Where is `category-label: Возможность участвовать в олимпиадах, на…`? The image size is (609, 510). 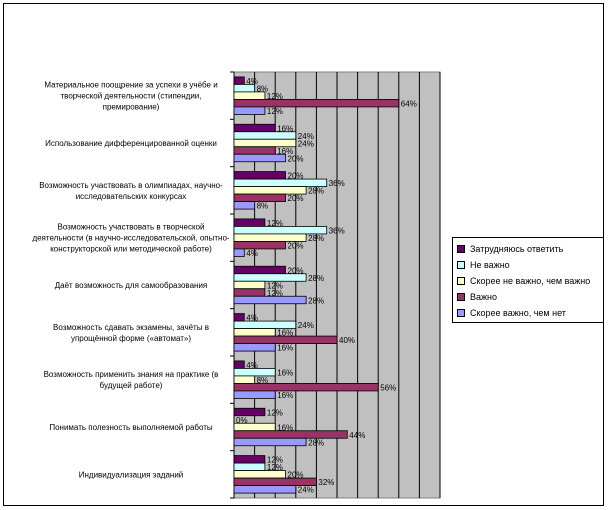 category-label: Возможность участвовать в олимпиадах, на… is located at coordinates (131, 191).